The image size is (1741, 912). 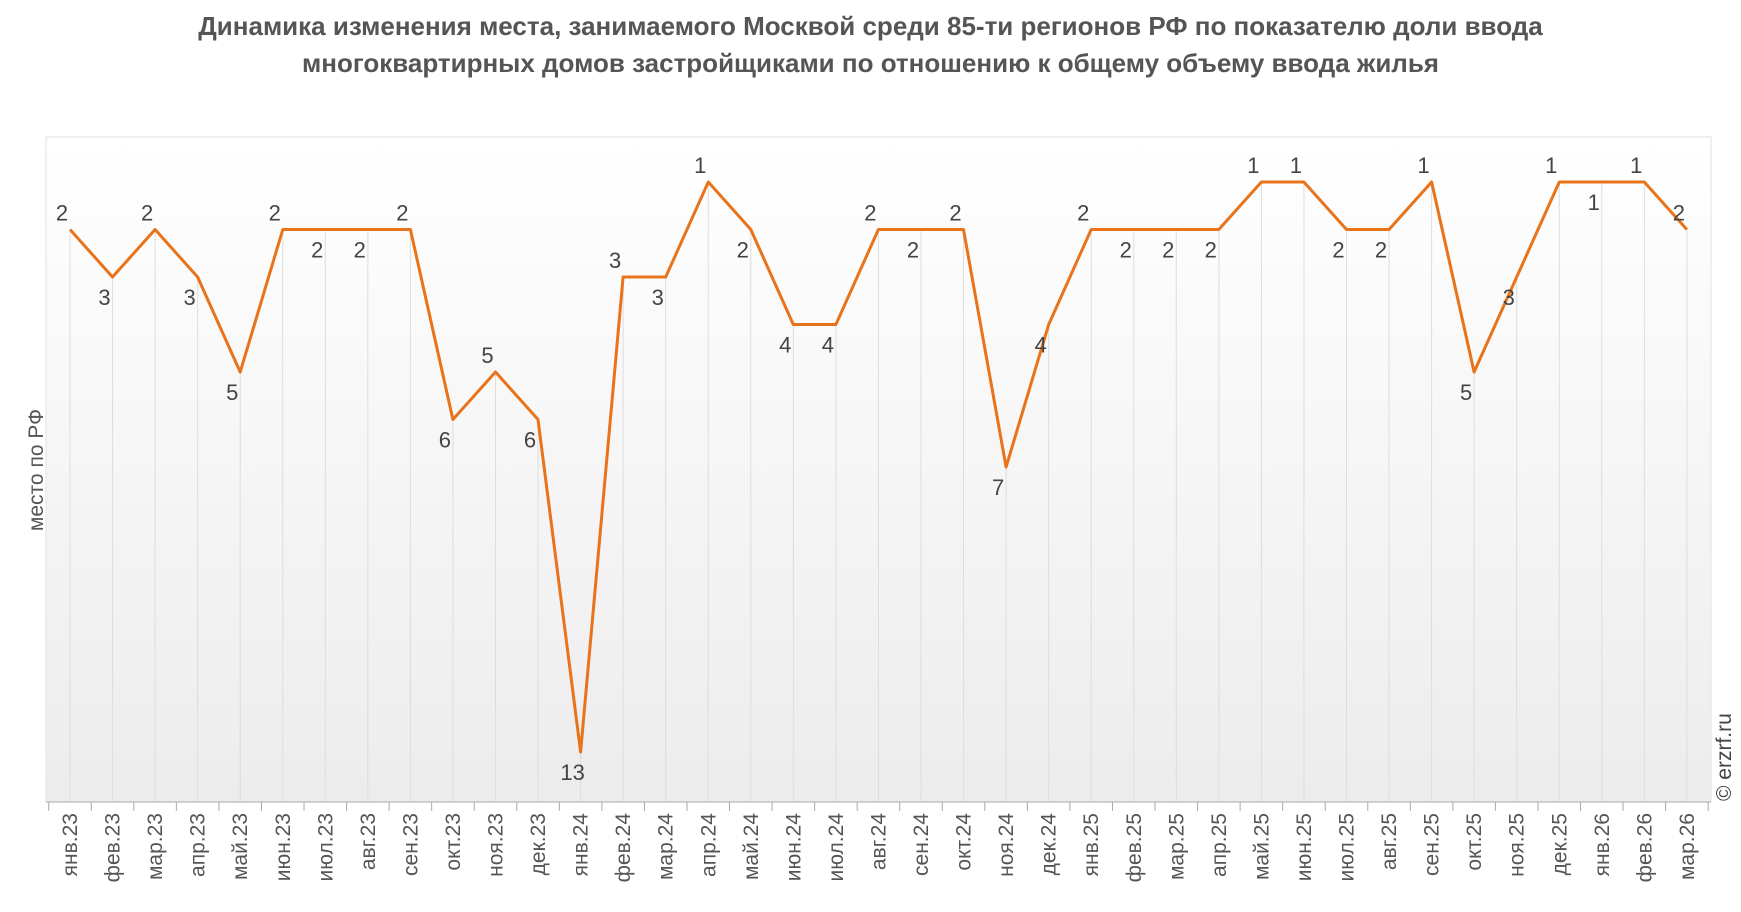 What do you see at coordinates (1176, 846) in the screenshot?
I see `x-tick-label: мар.25` at bounding box center [1176, 846].